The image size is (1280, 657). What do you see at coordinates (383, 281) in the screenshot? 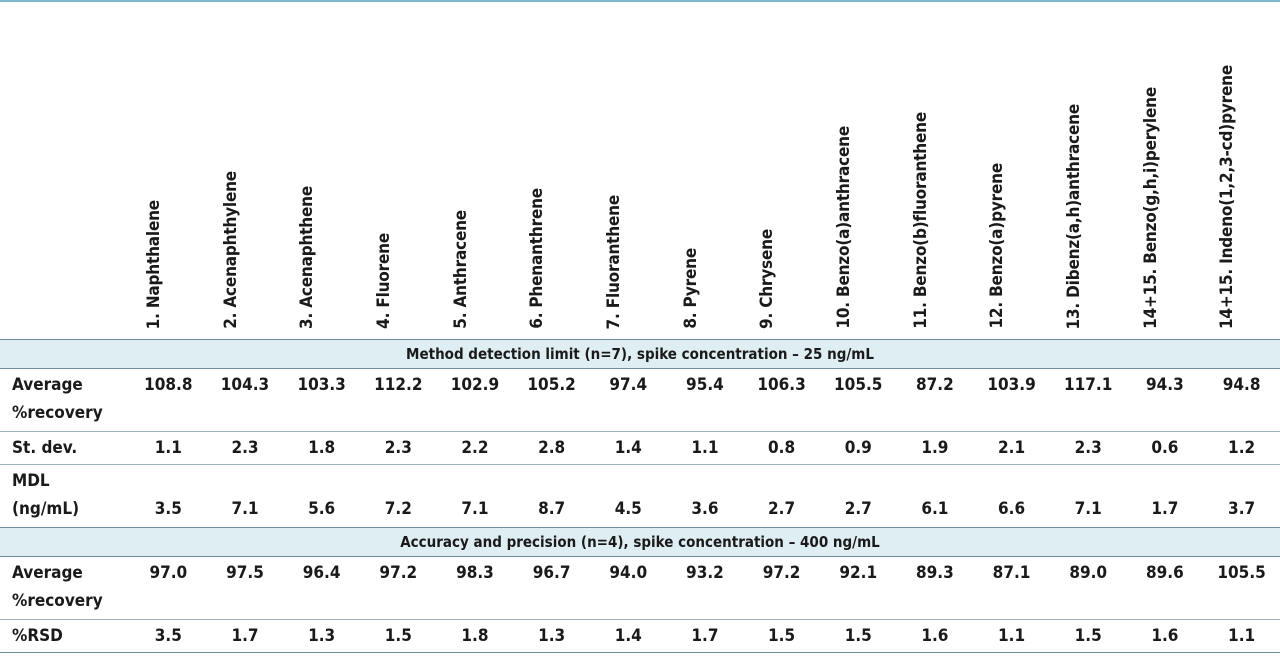
I see `column-header-label: 4. Fluorene` at bounding box center [383, 281].